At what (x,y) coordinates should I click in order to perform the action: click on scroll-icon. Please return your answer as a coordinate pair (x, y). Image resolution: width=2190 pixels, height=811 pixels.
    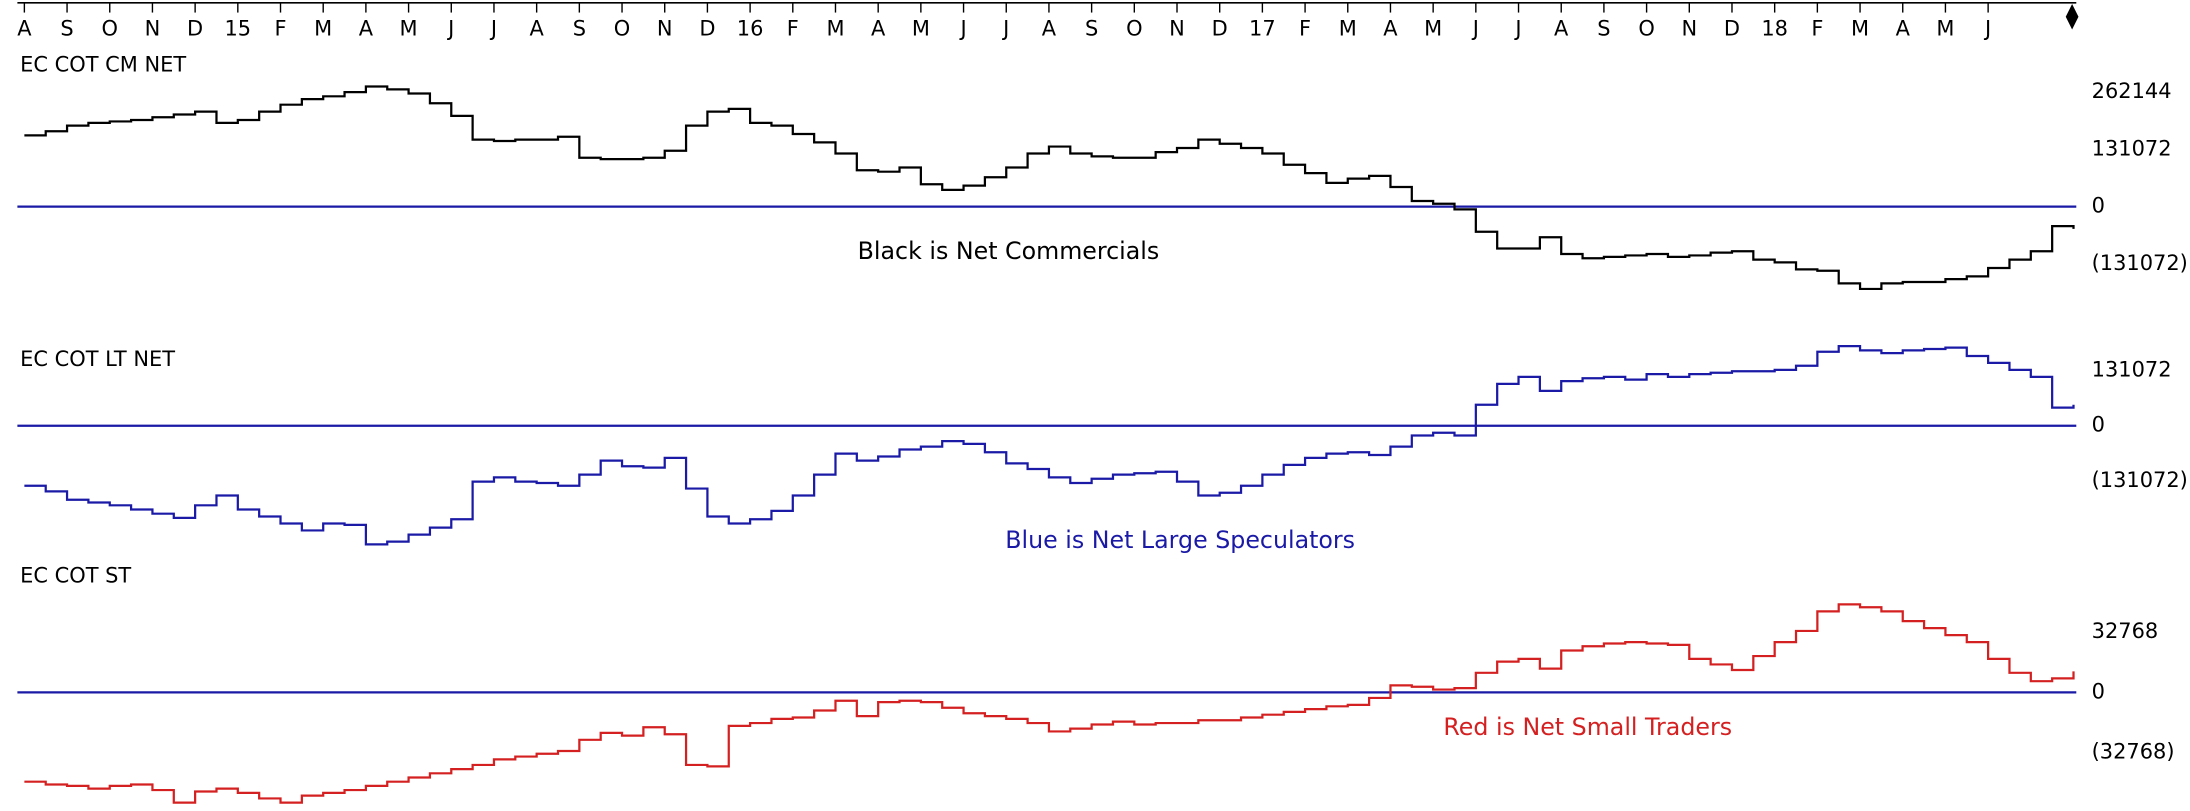
    Looking at the image, I should click on (2072, 17).